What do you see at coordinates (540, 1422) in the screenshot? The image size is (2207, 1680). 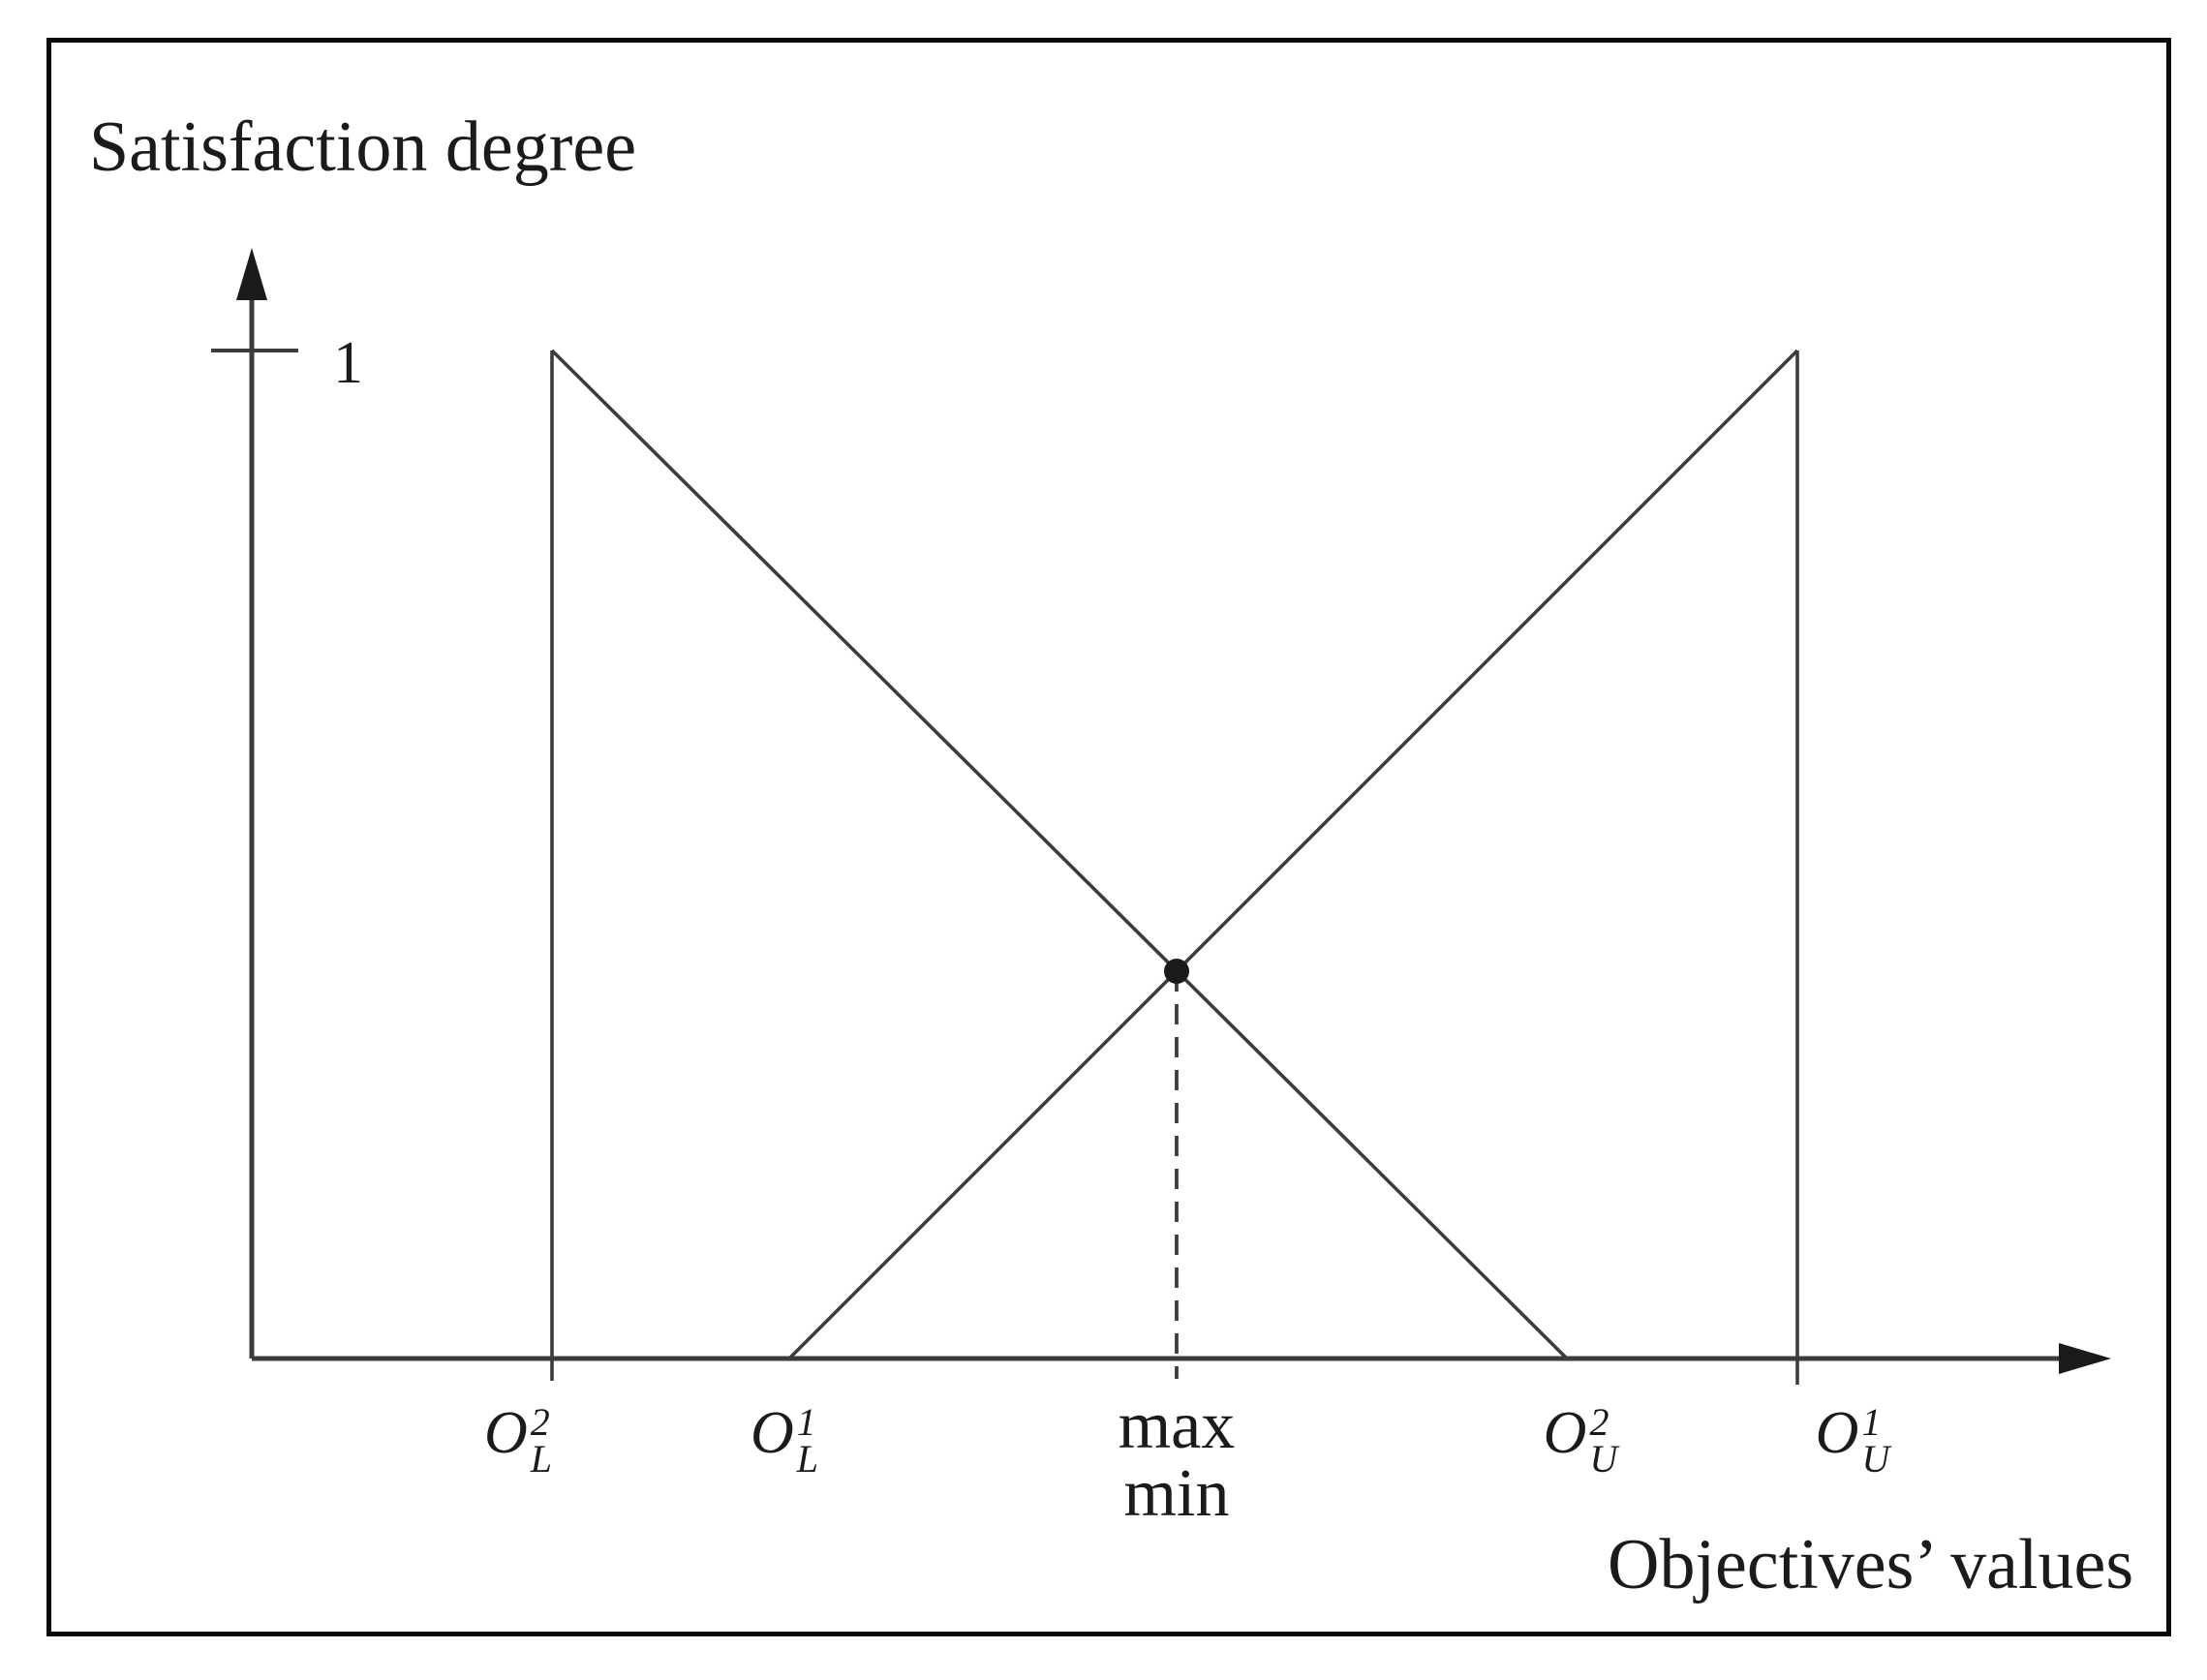 I see `ol2-sup: 2` at bounding box center [540, 1422].